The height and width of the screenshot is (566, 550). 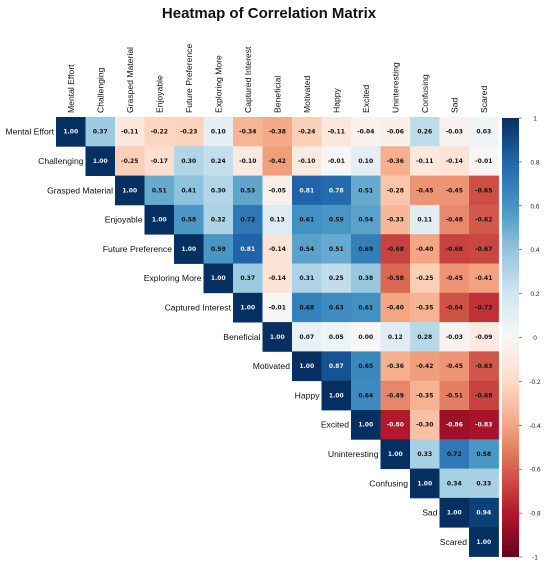 What do you see at coordinates (100, 90) in the screenshot?
I see `column-label: Challenging` at bounding box center [100, 90].